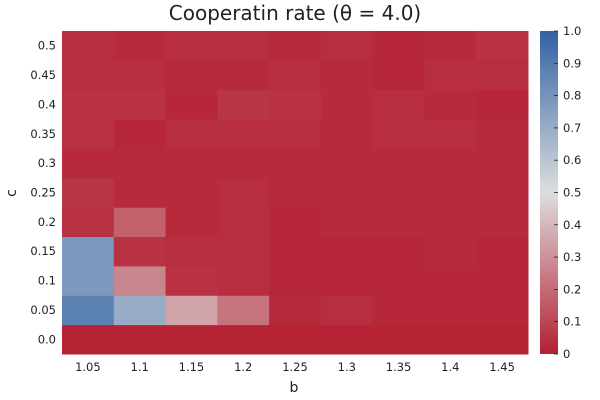 The image size is (600, 400). I want to click on x-axis-ticks: 1.05 1.1 1.15 1.2 1.25 1.3 1.35 1.4 1.45, so click(295, 367).